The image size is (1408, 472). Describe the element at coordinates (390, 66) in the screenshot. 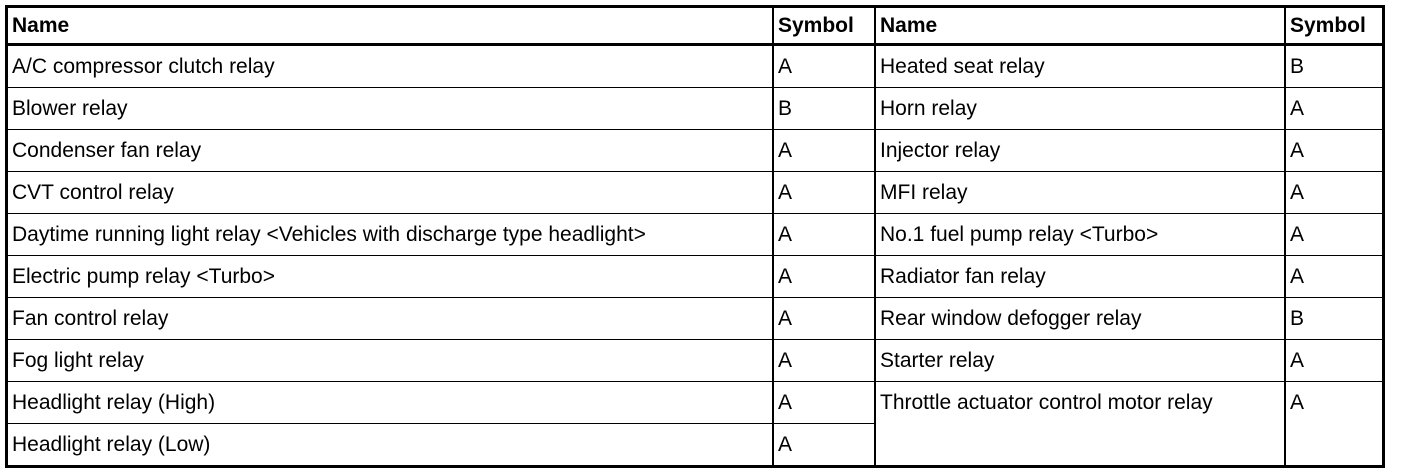

I see `relay-name: A/C compressor clutch relay` at that location.